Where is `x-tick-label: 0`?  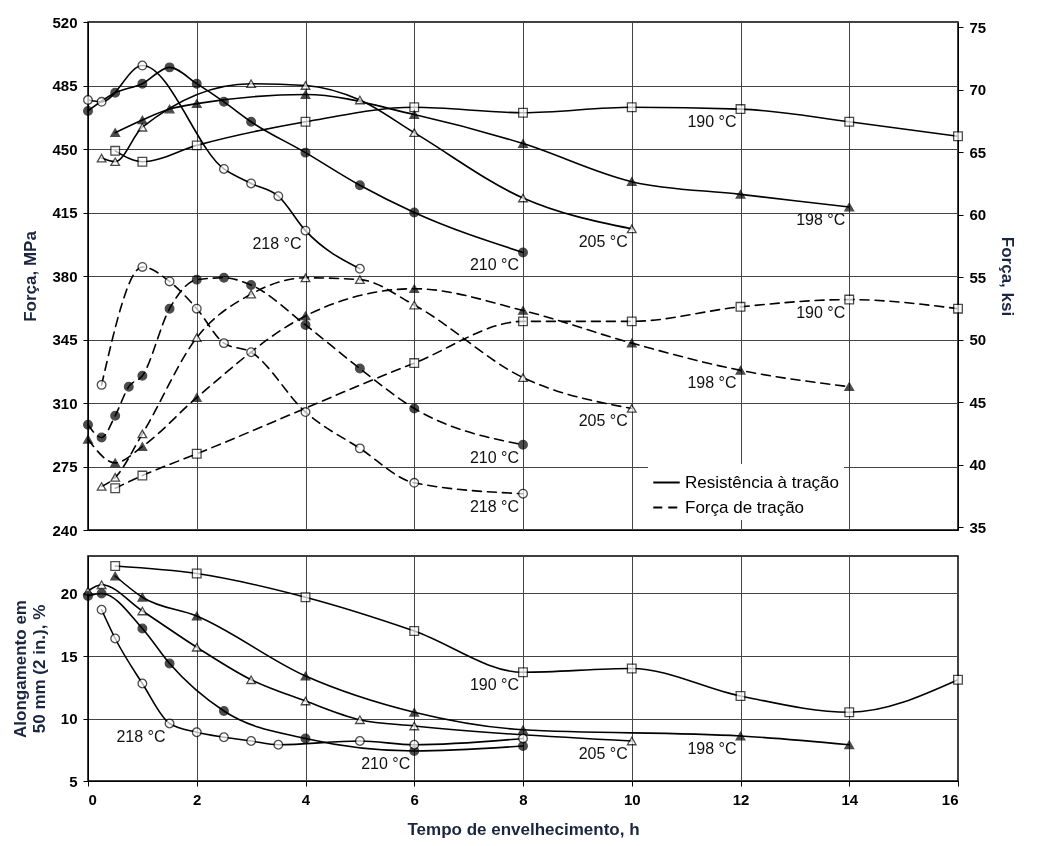 x-tick-label: 0 is located at coordinates (92, 799).